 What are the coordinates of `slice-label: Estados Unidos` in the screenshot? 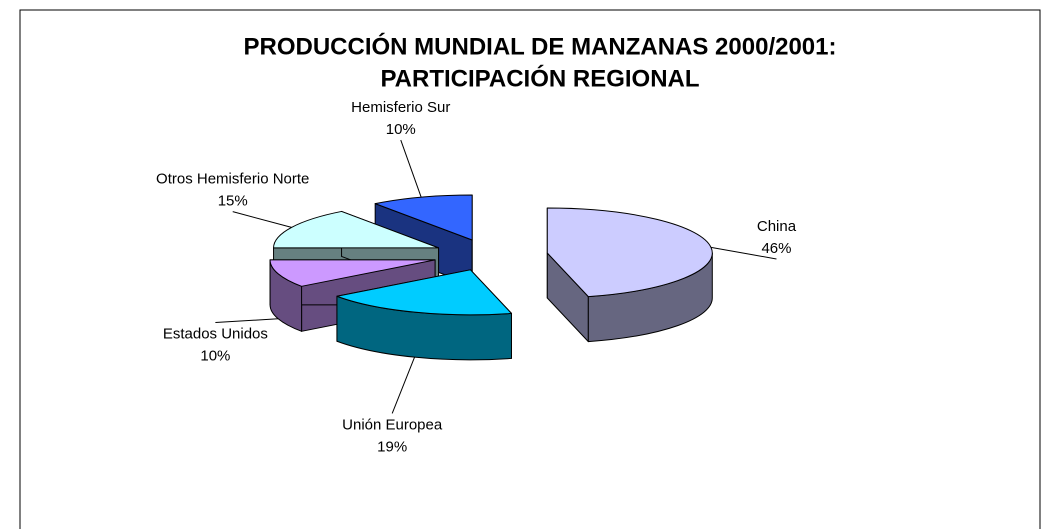 It's located at (215, 333).